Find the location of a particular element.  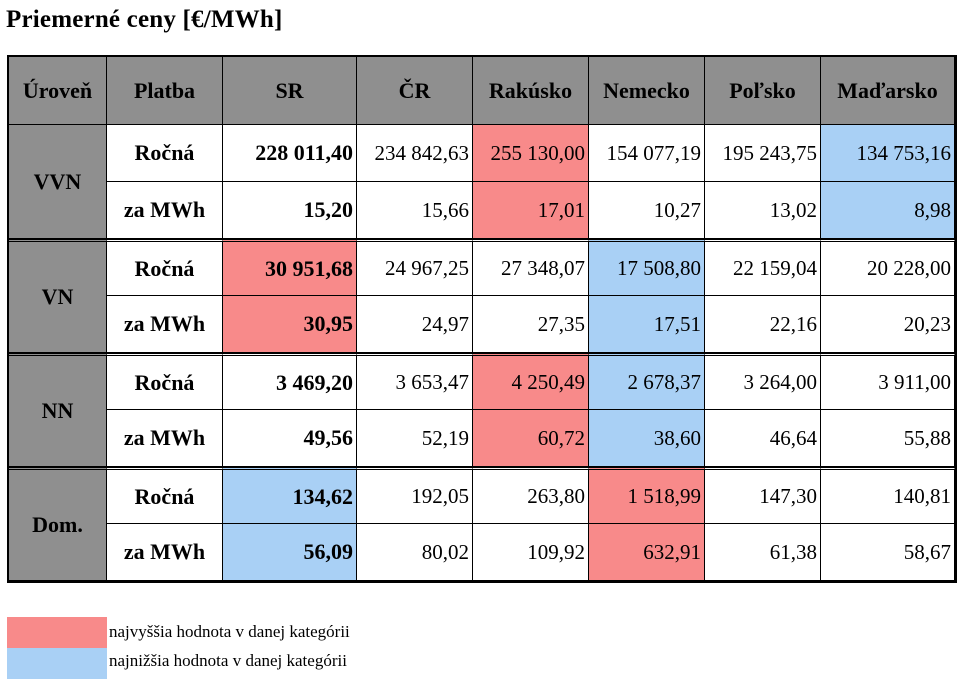

level-cell: VN is located at coordinates (58, 296).